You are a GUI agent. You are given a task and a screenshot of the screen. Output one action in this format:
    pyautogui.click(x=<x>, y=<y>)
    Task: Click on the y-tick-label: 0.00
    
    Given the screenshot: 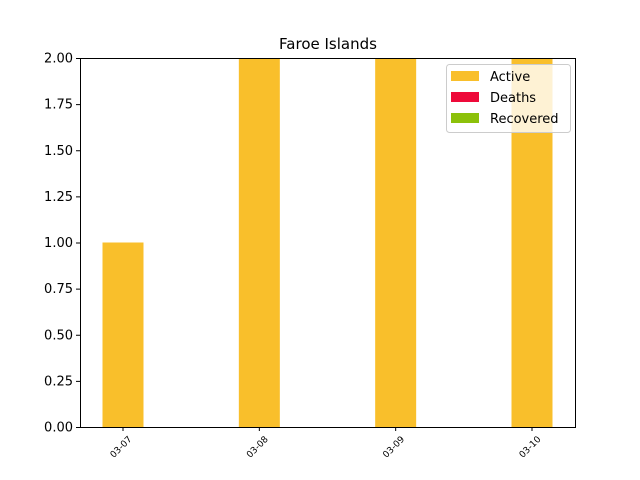 What is the action you would take?
    pyautogui.click(x=58, y=428)
    